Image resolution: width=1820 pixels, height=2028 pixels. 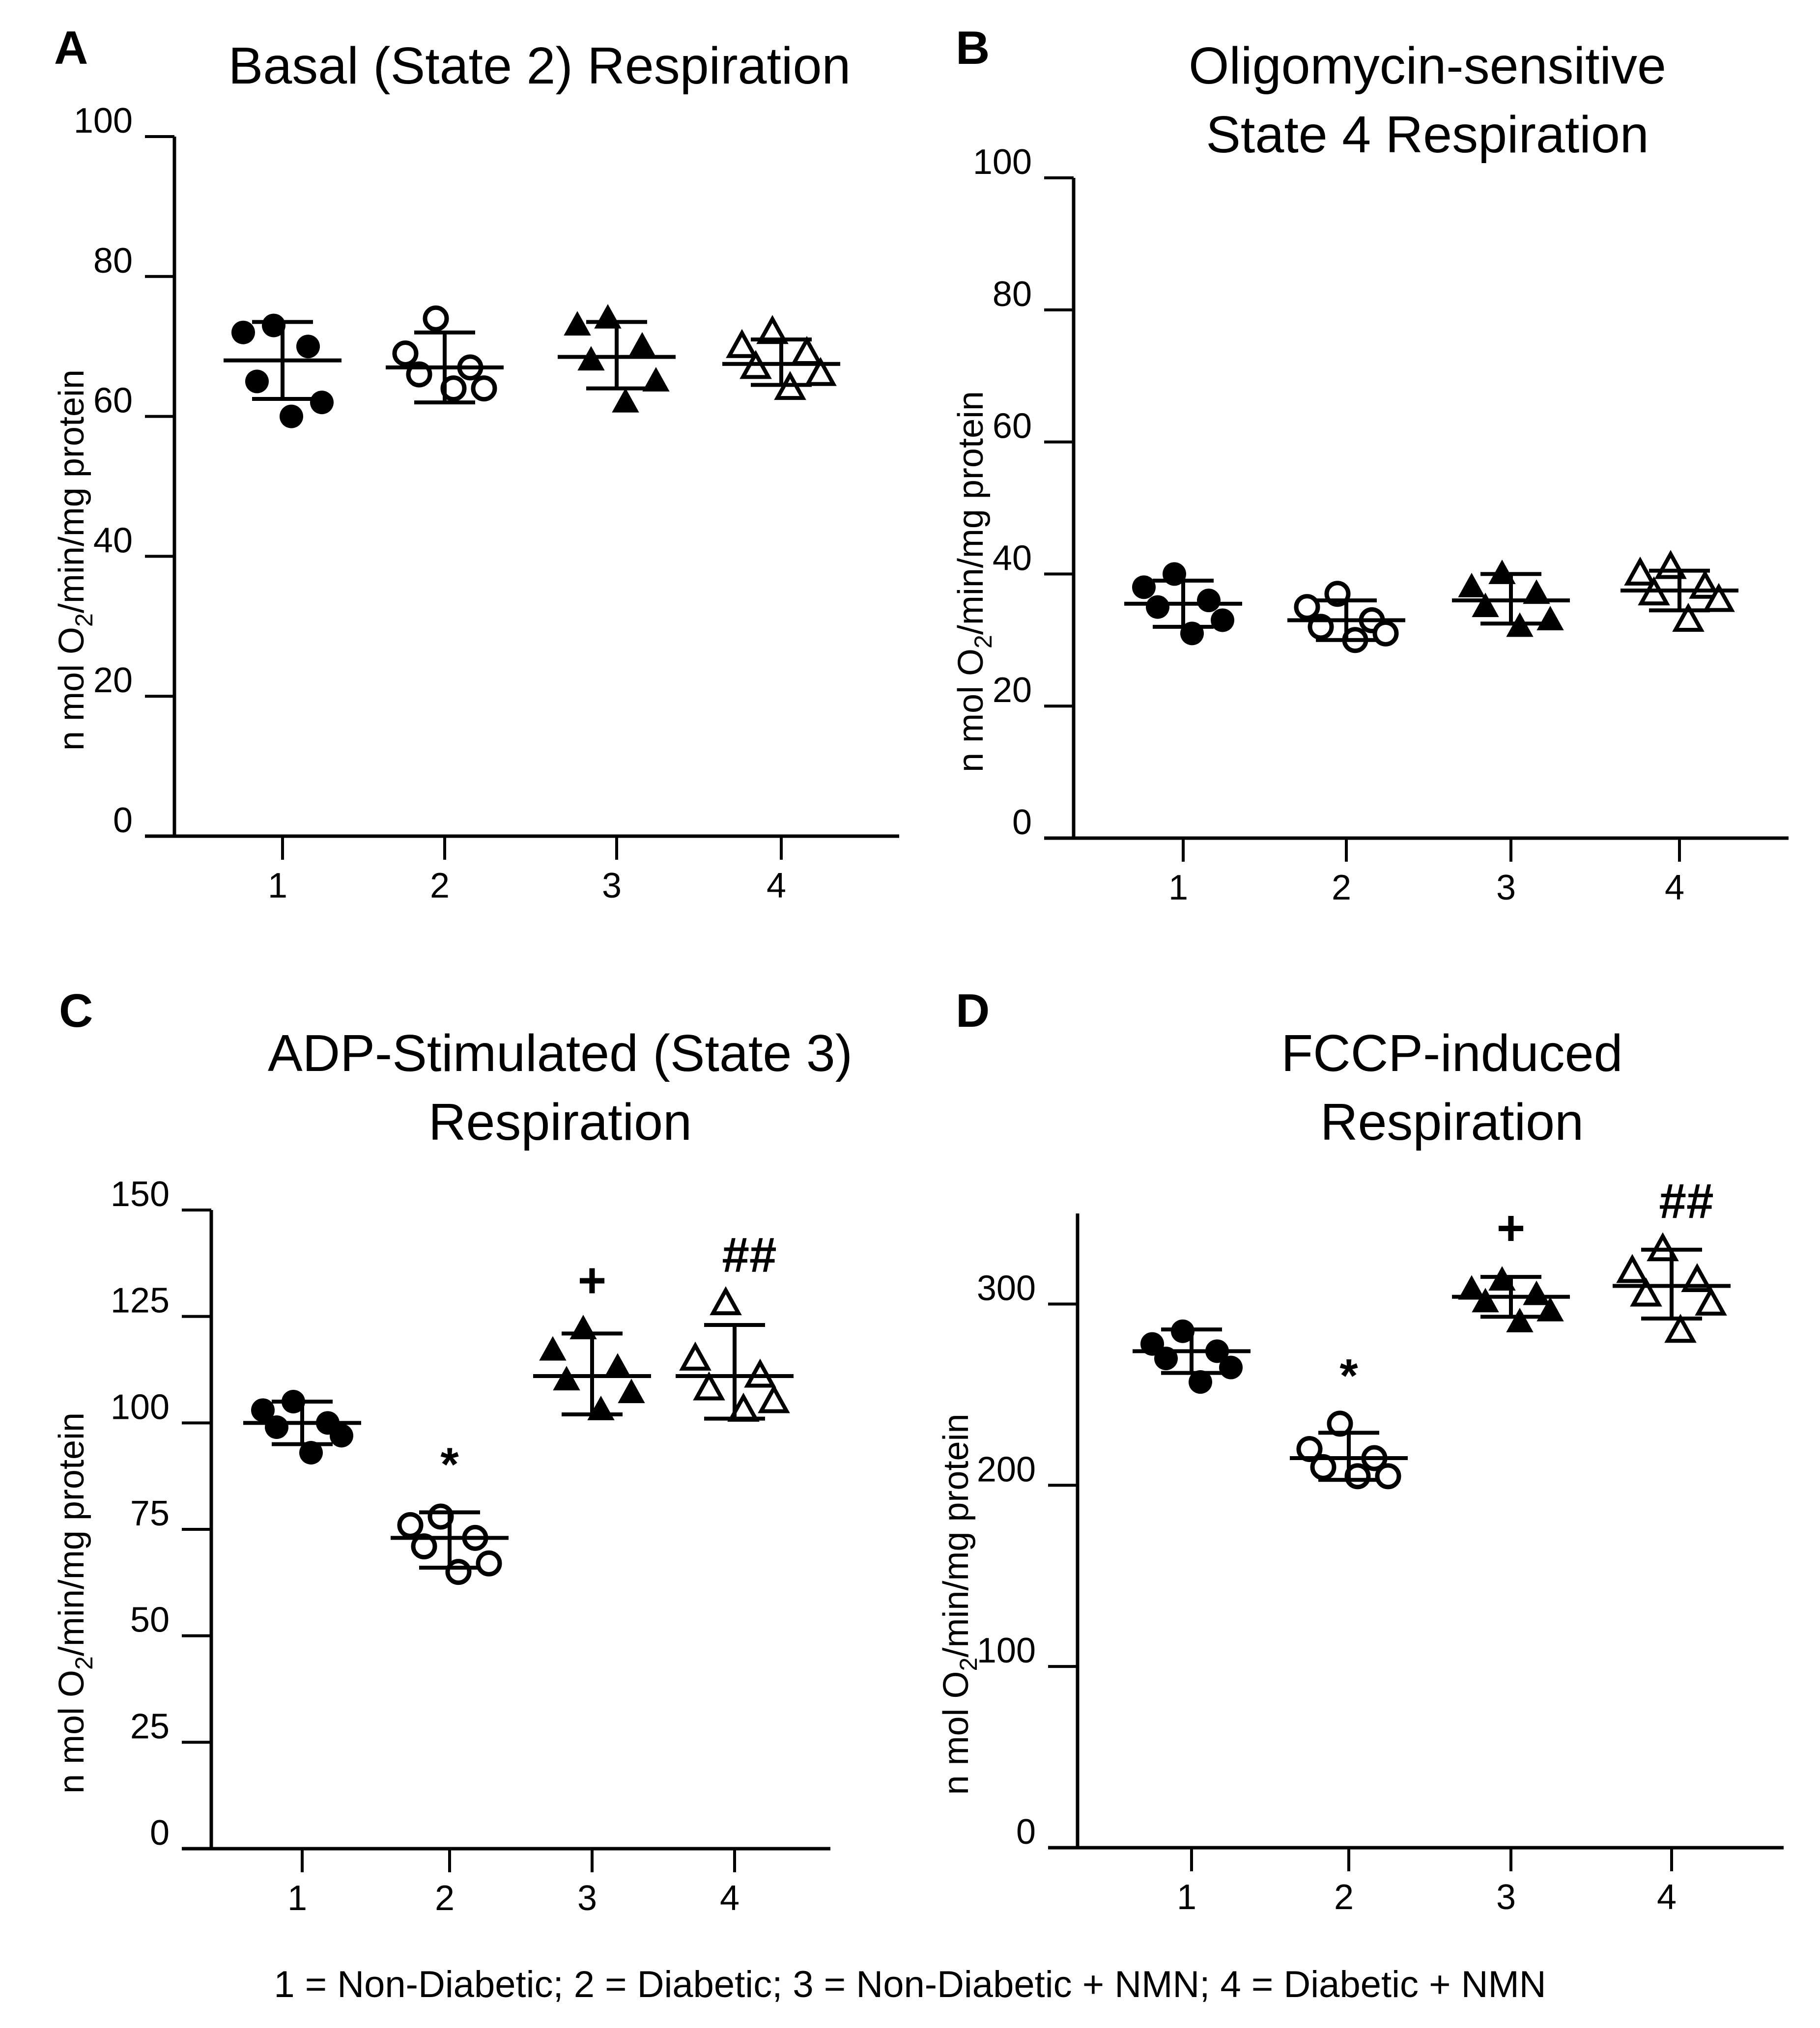 What do you see at coordinates (1451, 1053) in the screenshot?
I see `chart-title: FCCP-induced` at bounding box center [1451, 1053].